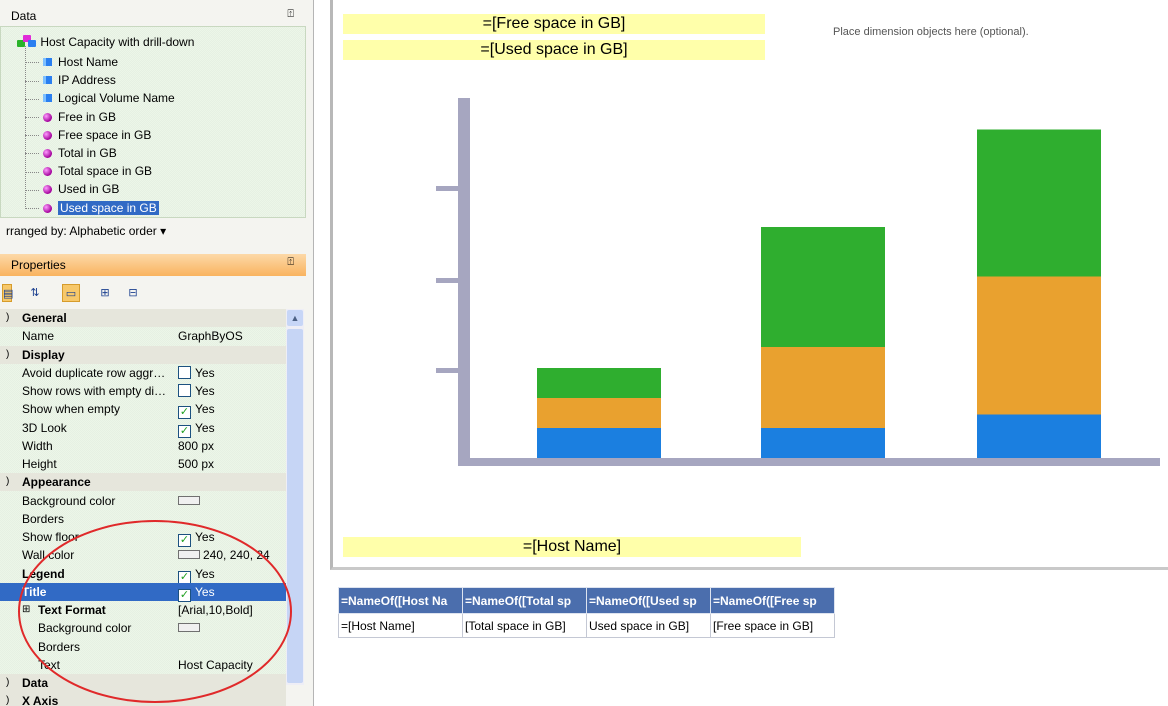 This screenshot has height=706, width=1168. I want to click on collapse-all-icon: ⊟, so click(133, 293).